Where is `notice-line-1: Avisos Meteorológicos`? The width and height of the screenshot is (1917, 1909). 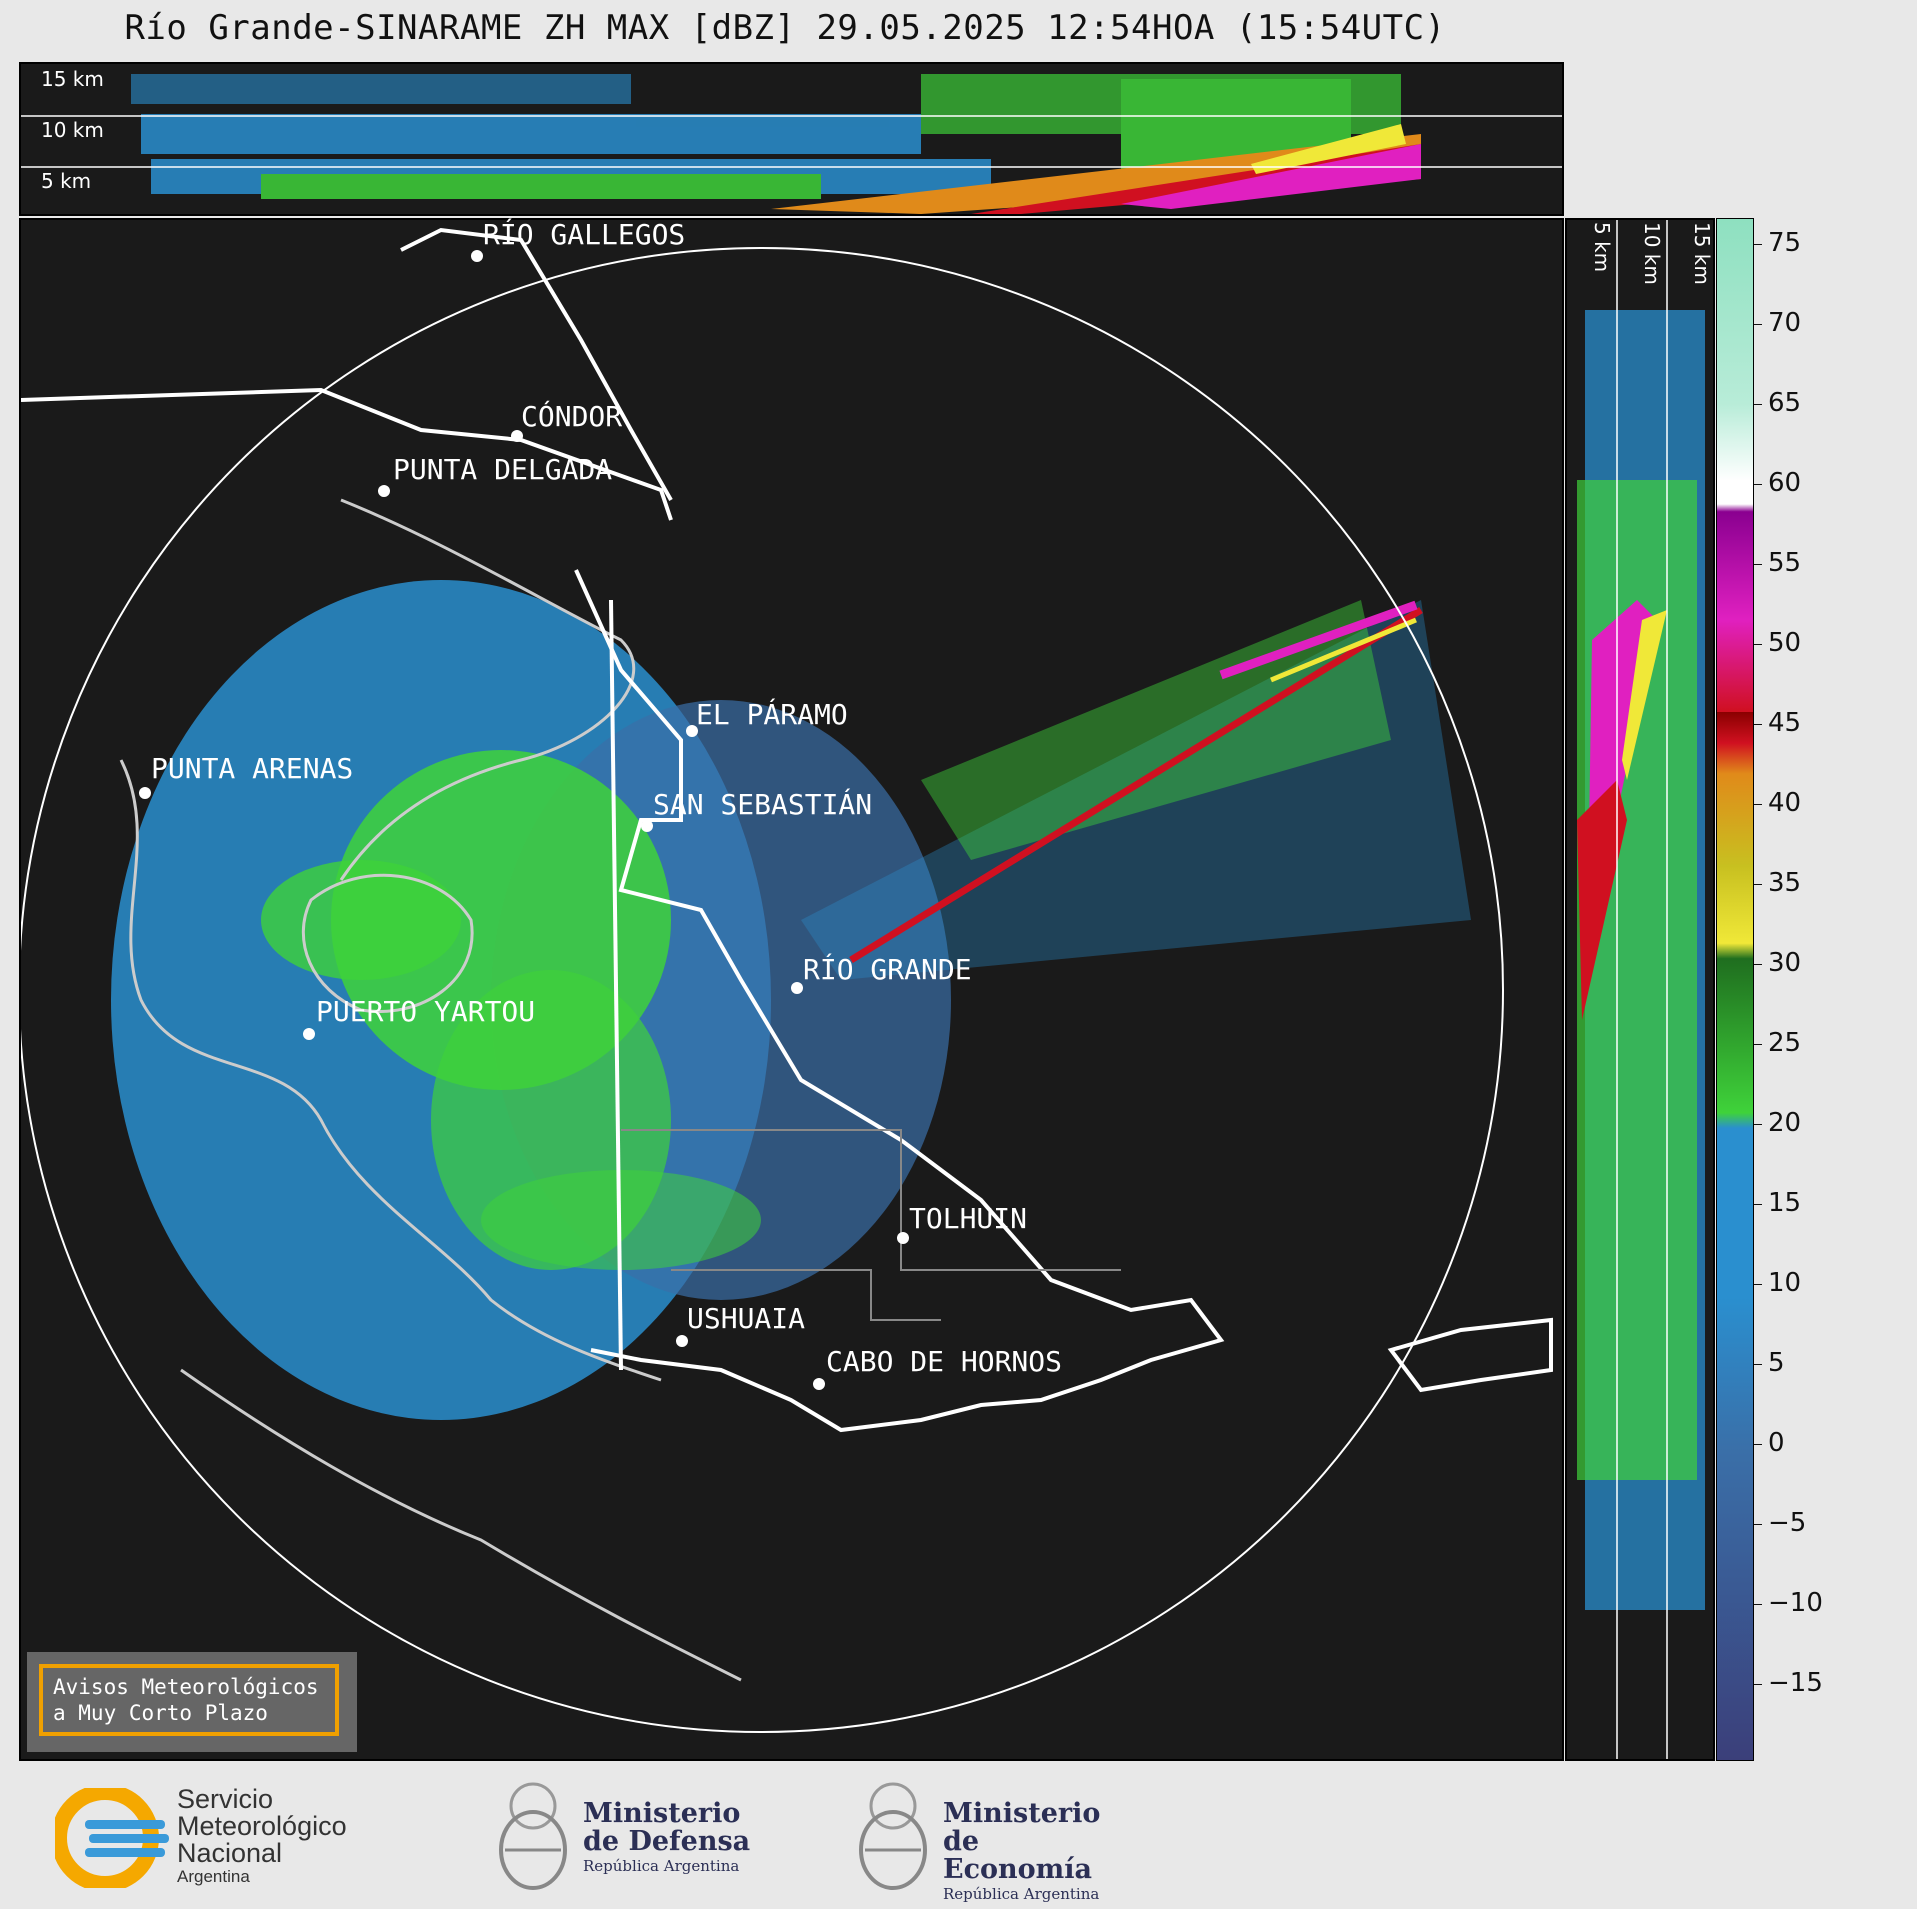
notice-line-1: Avisos Meteorológicos is located at coordinates (186, 1687).